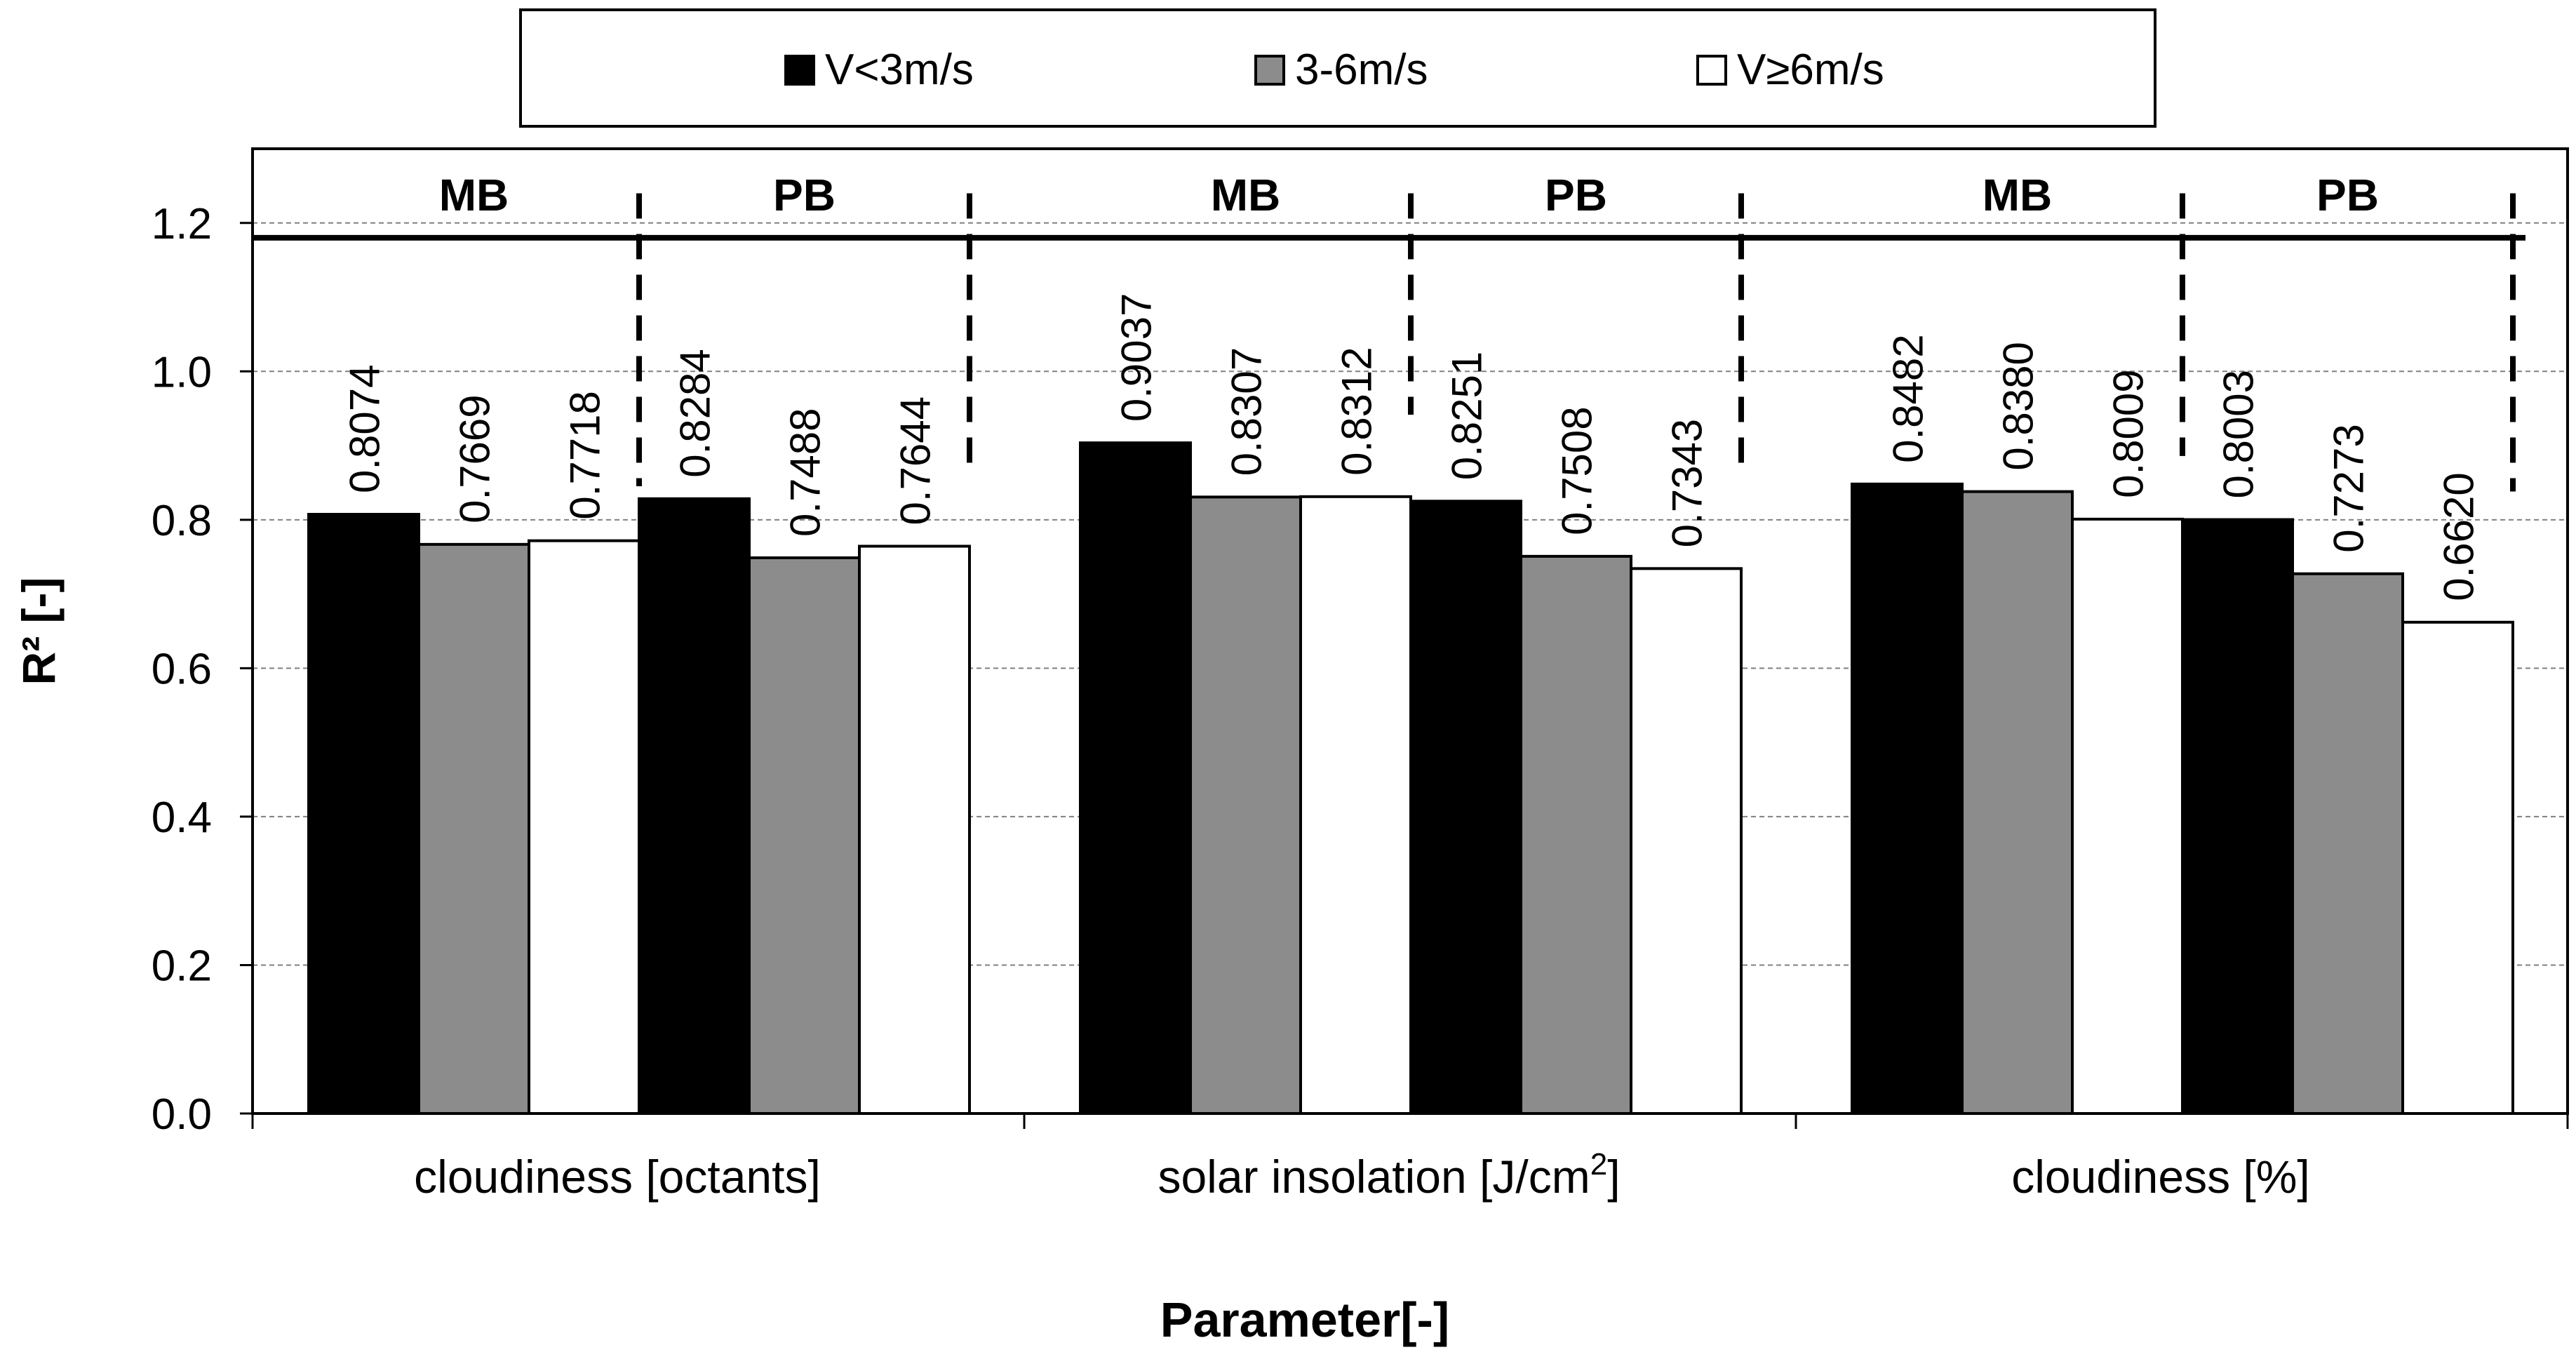 This screenshot has width=2576, height=1371. I want to click on bar-value-label: 0.7343, so click(1688, 484).